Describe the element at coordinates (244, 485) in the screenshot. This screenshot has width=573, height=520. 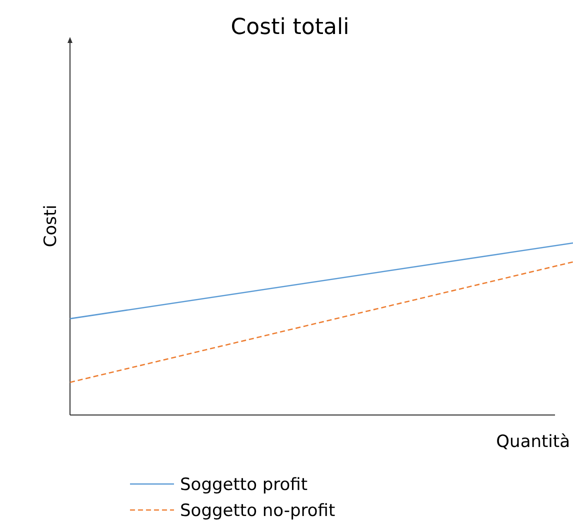
I see `legend-label: Soggetto profit` at that location.